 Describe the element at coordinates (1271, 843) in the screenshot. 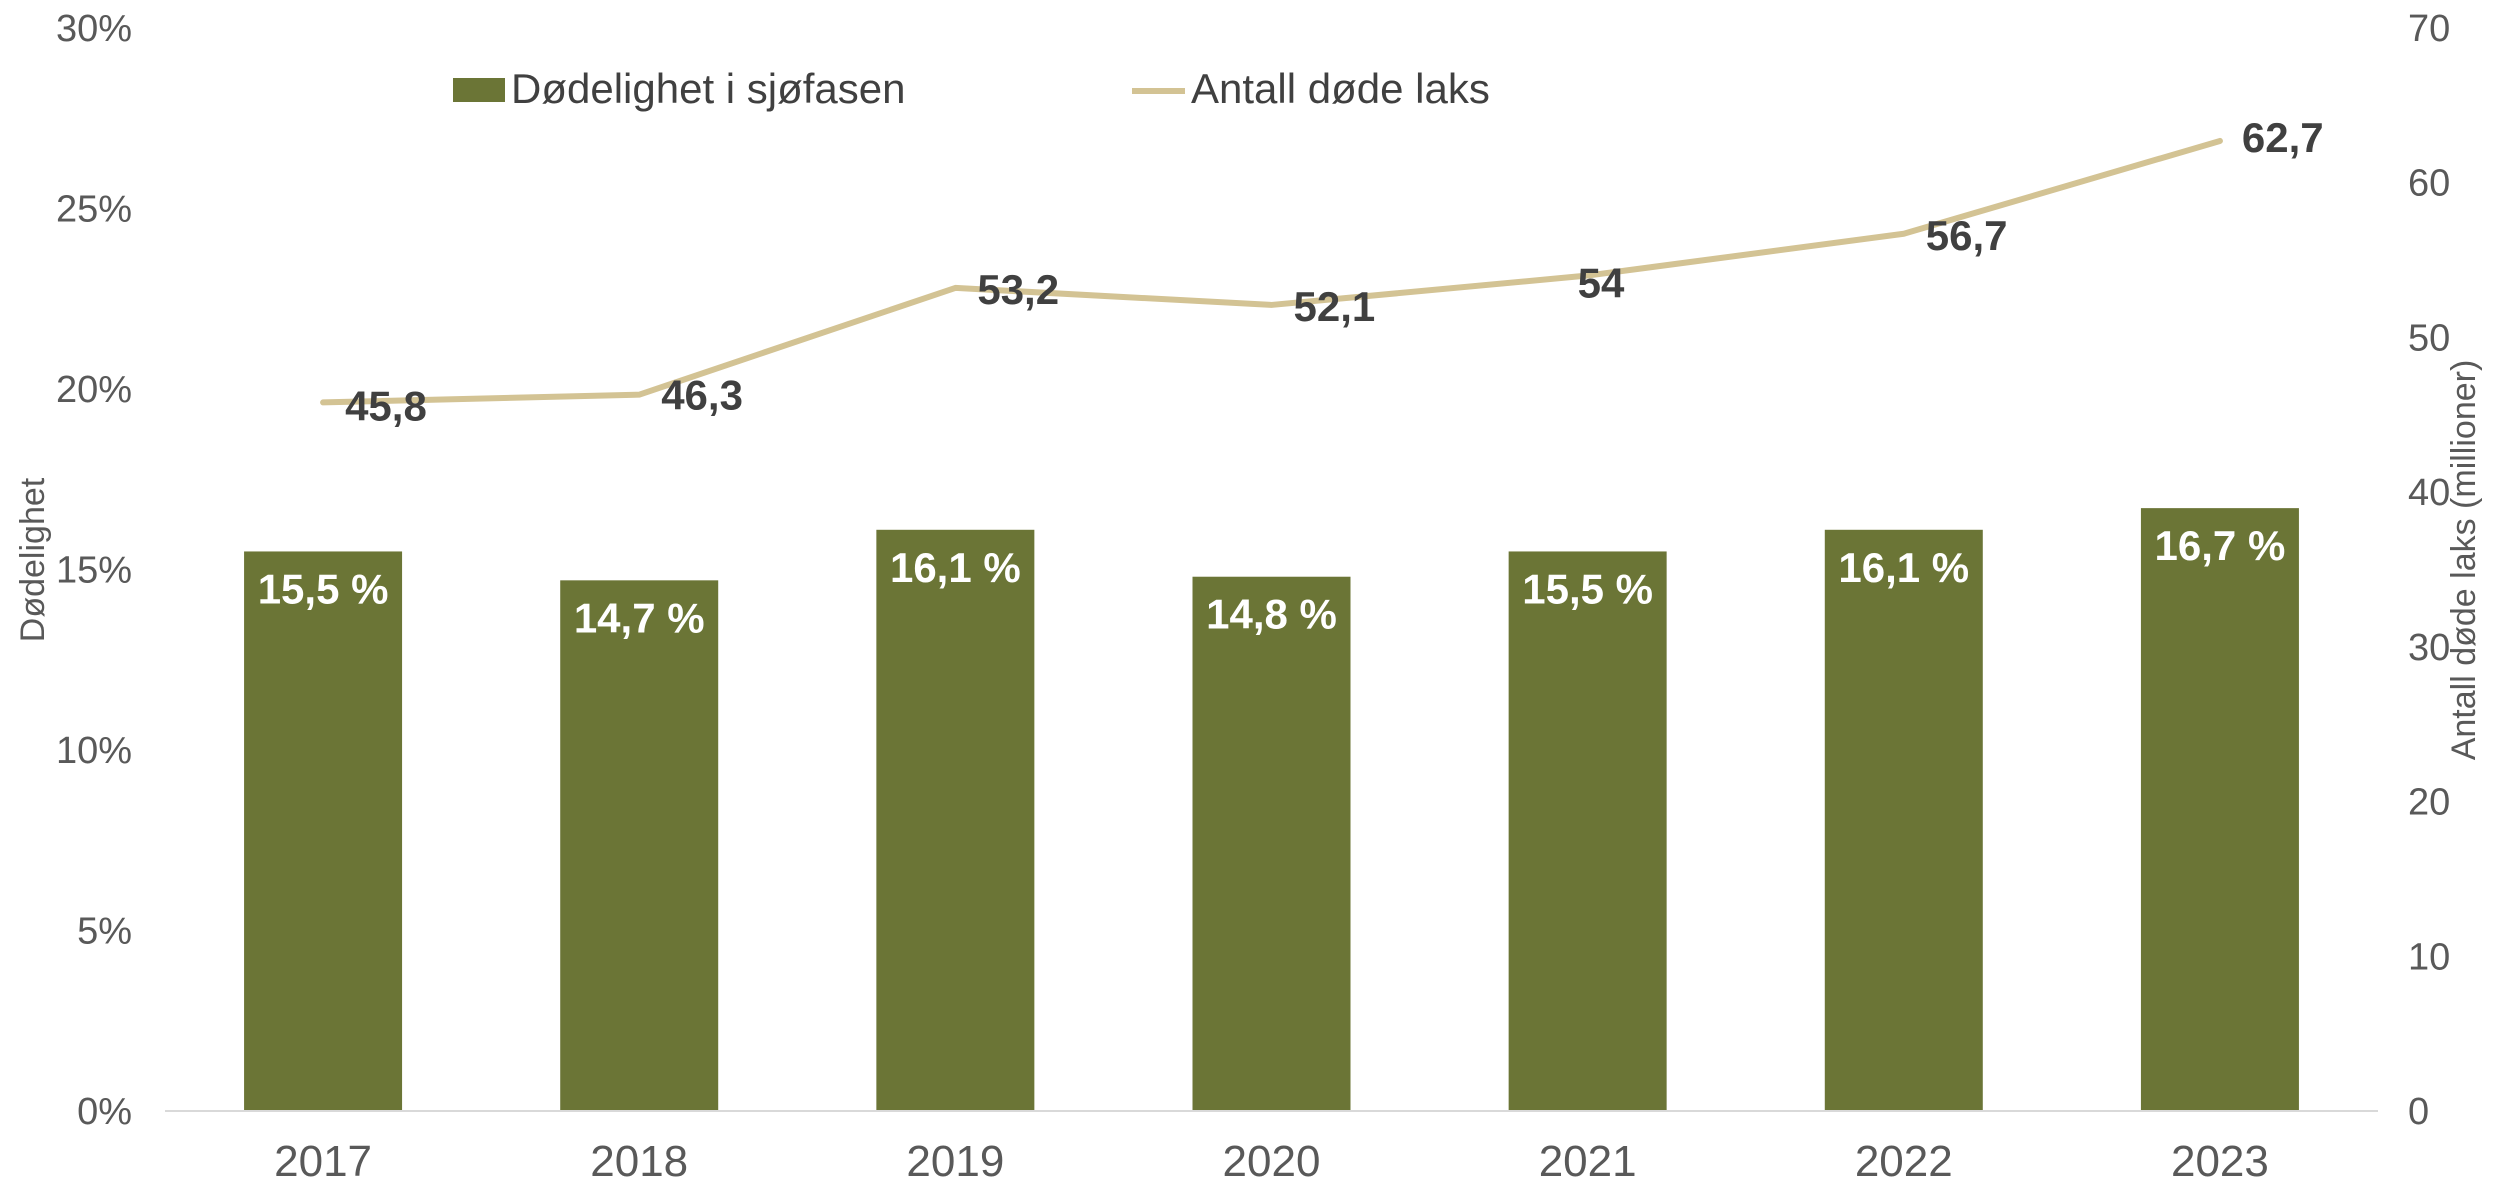

I see `bar-2020` at that location.